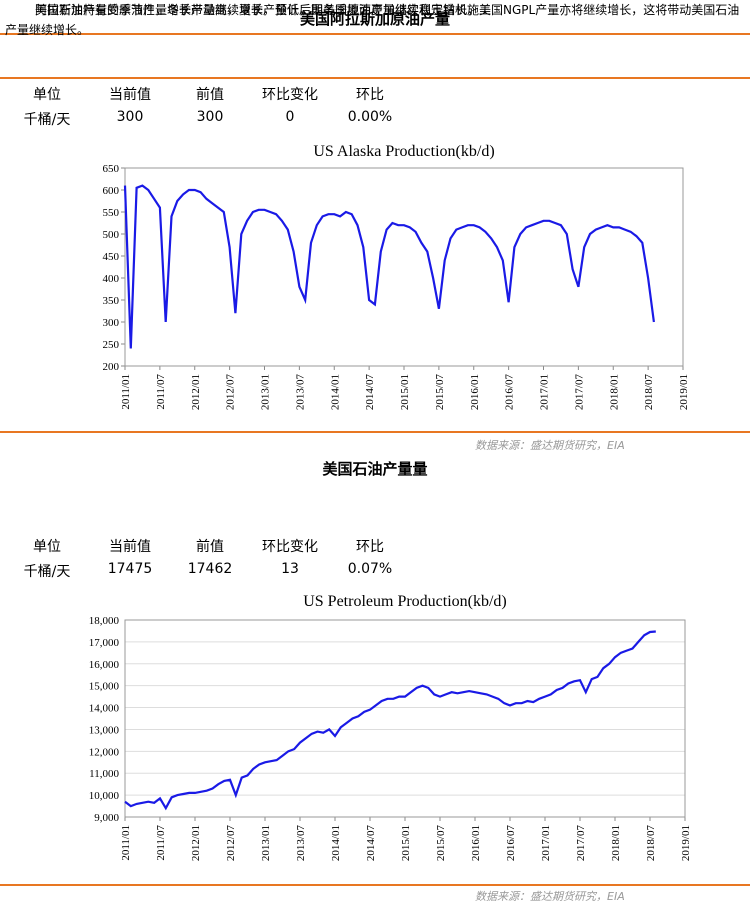  Describe the element at coordinates (370, 569) in the screenshot. I see `table-cell: 0.07%` at that location.